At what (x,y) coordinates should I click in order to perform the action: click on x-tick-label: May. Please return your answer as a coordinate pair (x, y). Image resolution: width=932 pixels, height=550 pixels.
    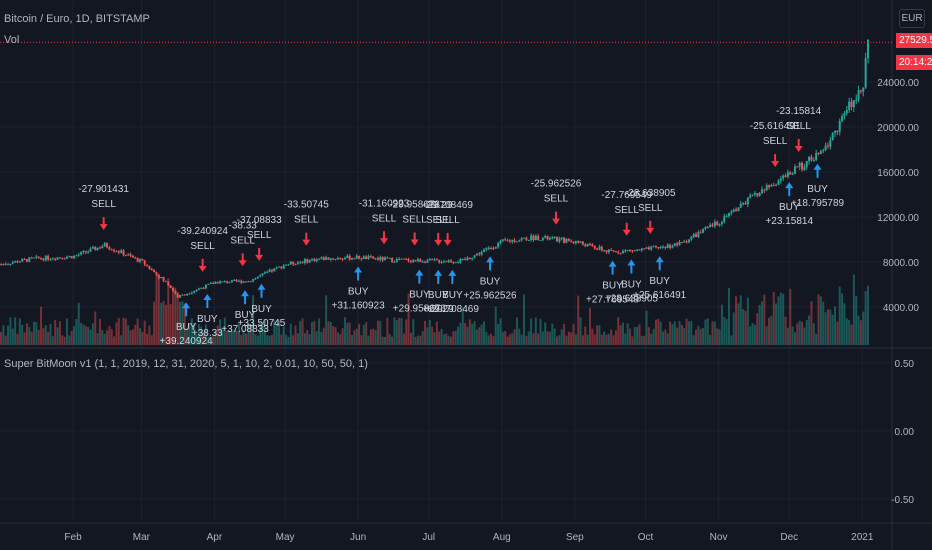
    Looking at the image, I should click on (285, 537).